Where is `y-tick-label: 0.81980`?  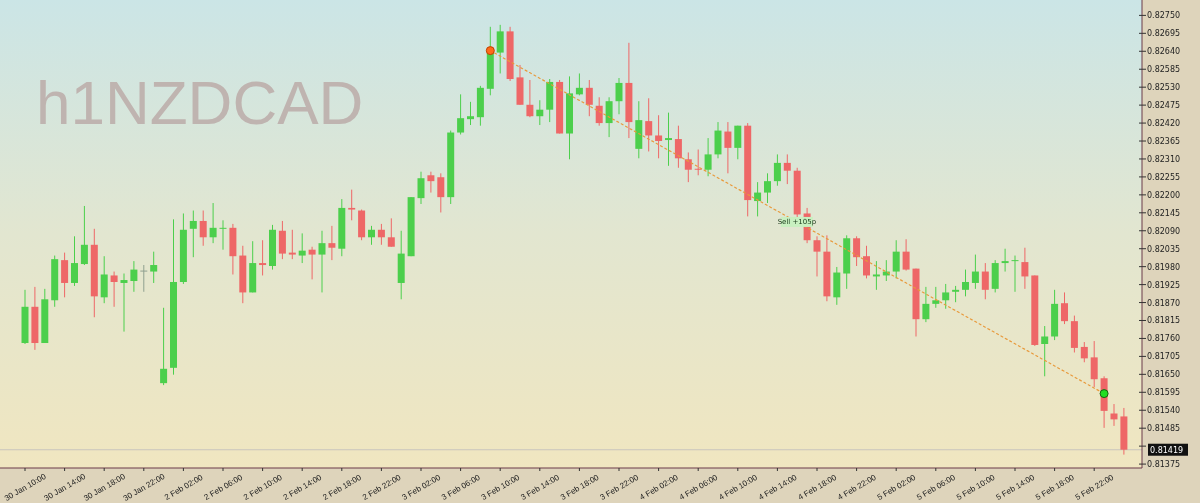 y-tick-label: 0.81980 is located at coordinates (1164, 267).